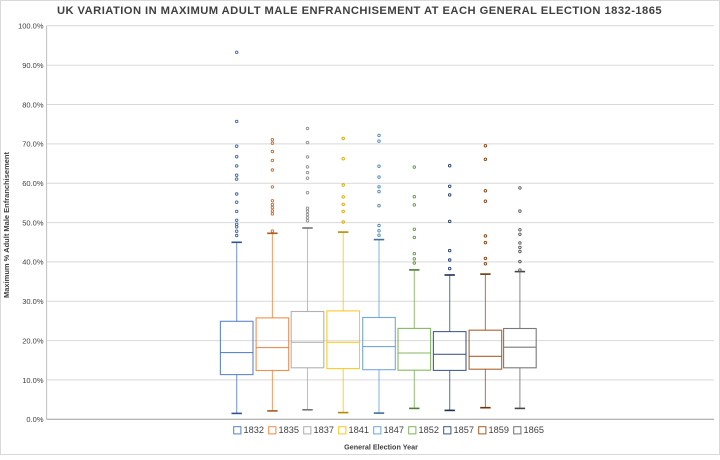  I want to click on svg-text: 70.0%, so click(33, 144).